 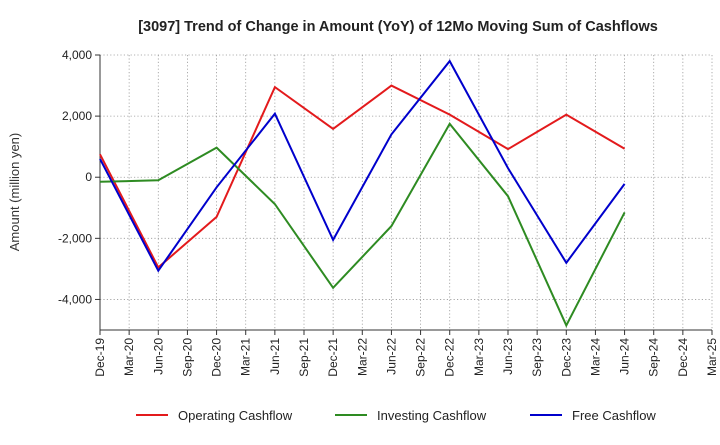 What do you see at coordinates (235, 415) in the screenshot?
I see `legend-label: Operating Cashflow` at bounding box center [235, 415].